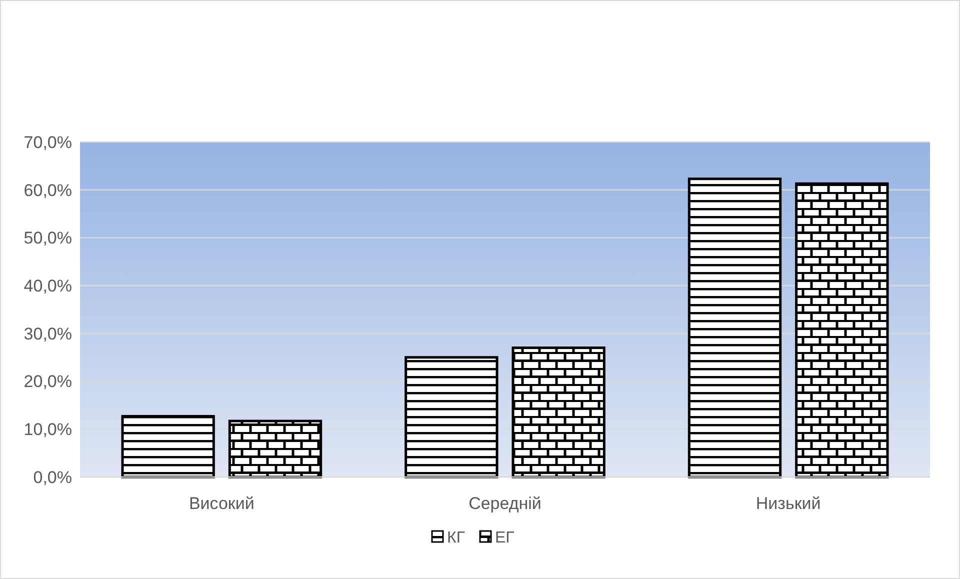 This screenshot has width=960, height=579. Describe the element at coordinates (48, 142) in the screenshot. I see `y-tick-label: 70,0%` at that location.